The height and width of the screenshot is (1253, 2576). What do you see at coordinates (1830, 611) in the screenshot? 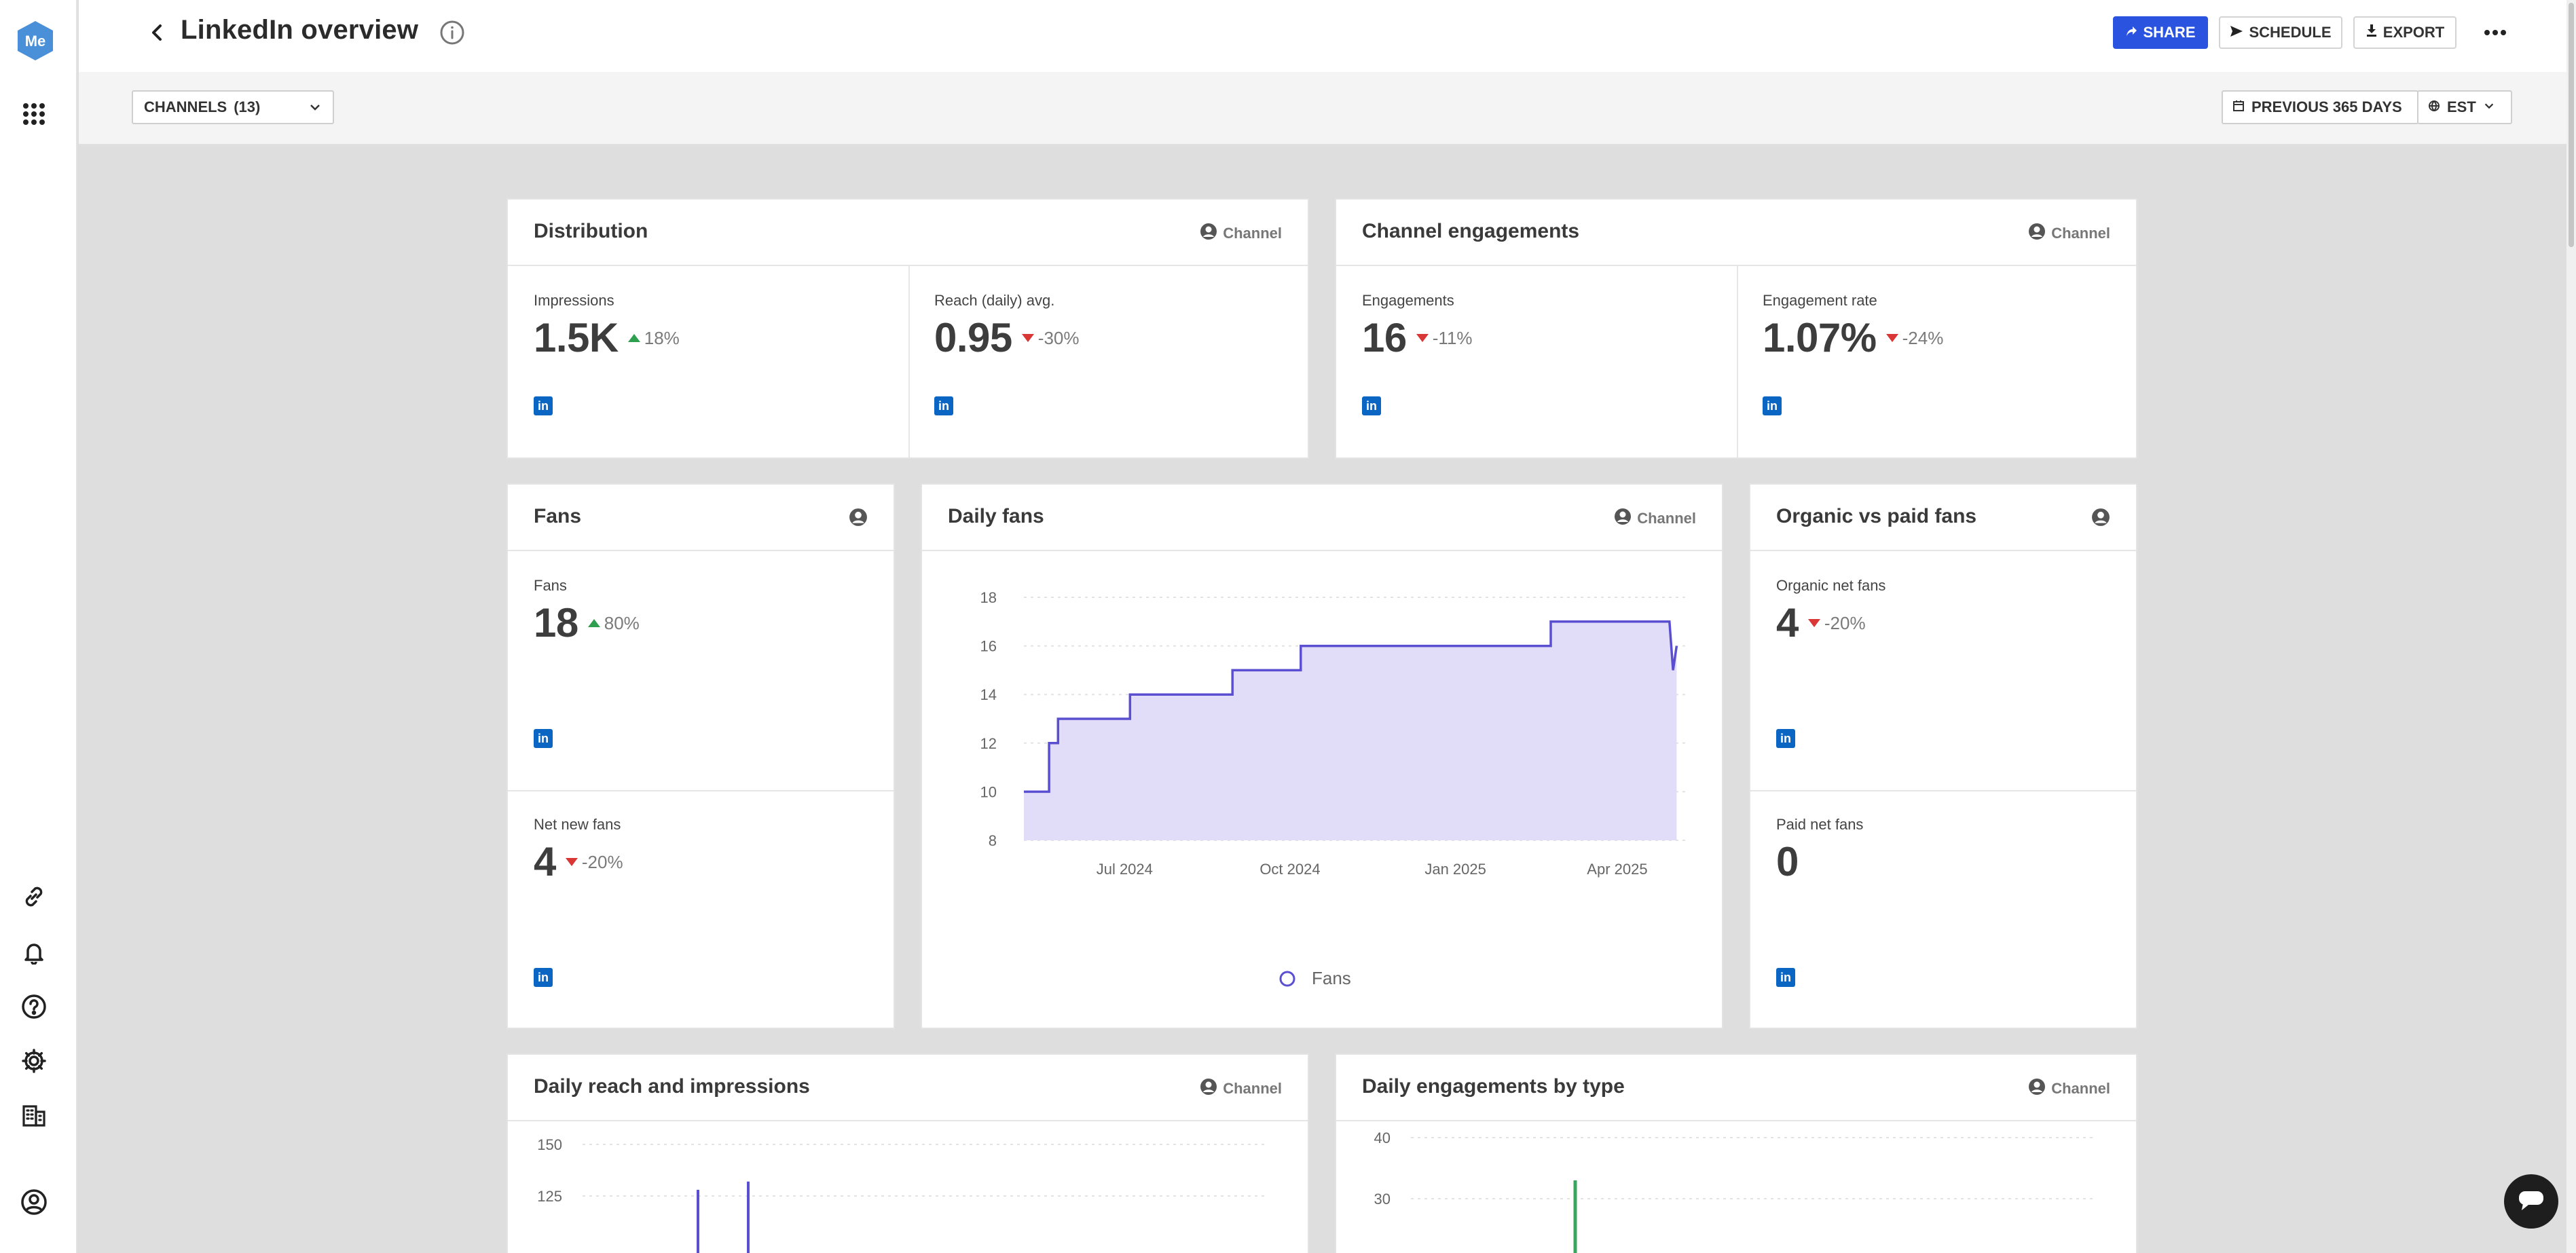
I see `organic-net-fans-metric: Organic net fans 4 -20%` at bounding box center [1830, 611].